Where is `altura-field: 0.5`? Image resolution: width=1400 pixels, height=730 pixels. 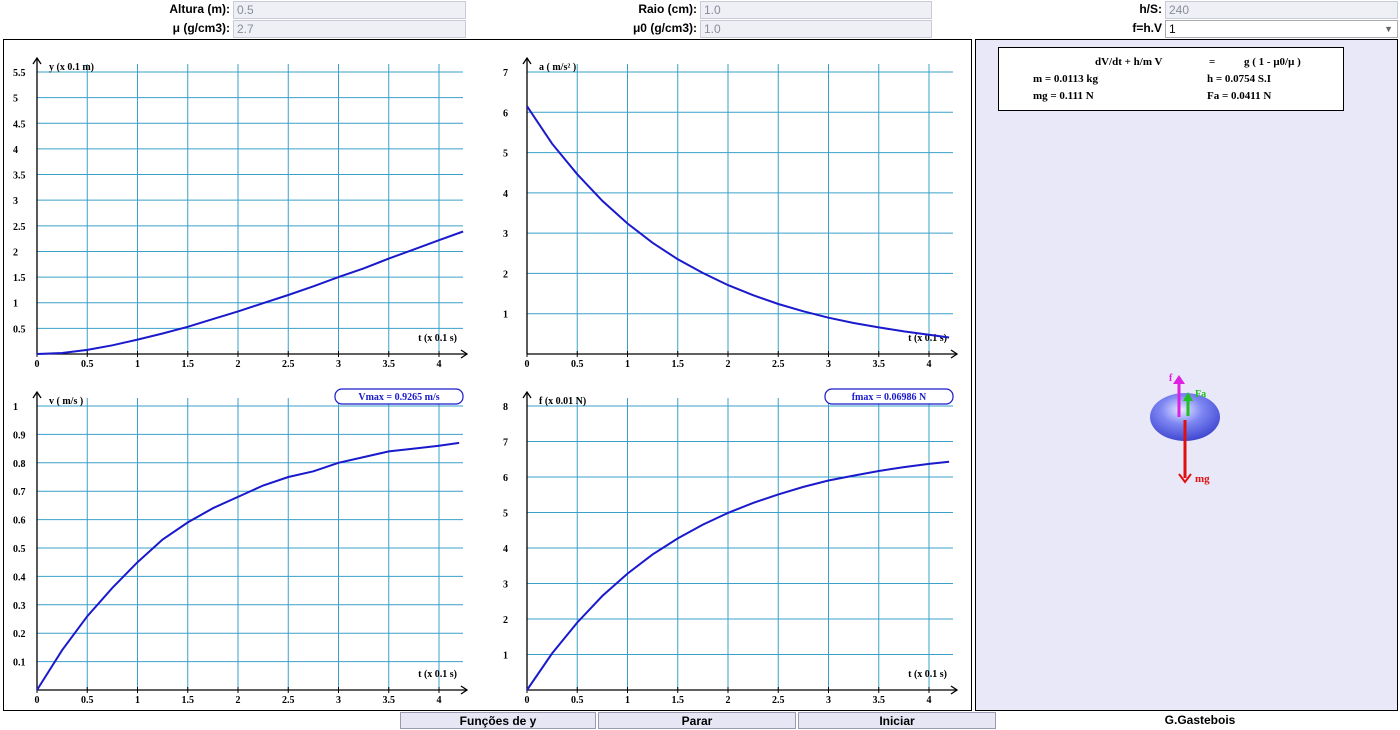 altura-field: 0.5 is located at coordinates (349, 10).